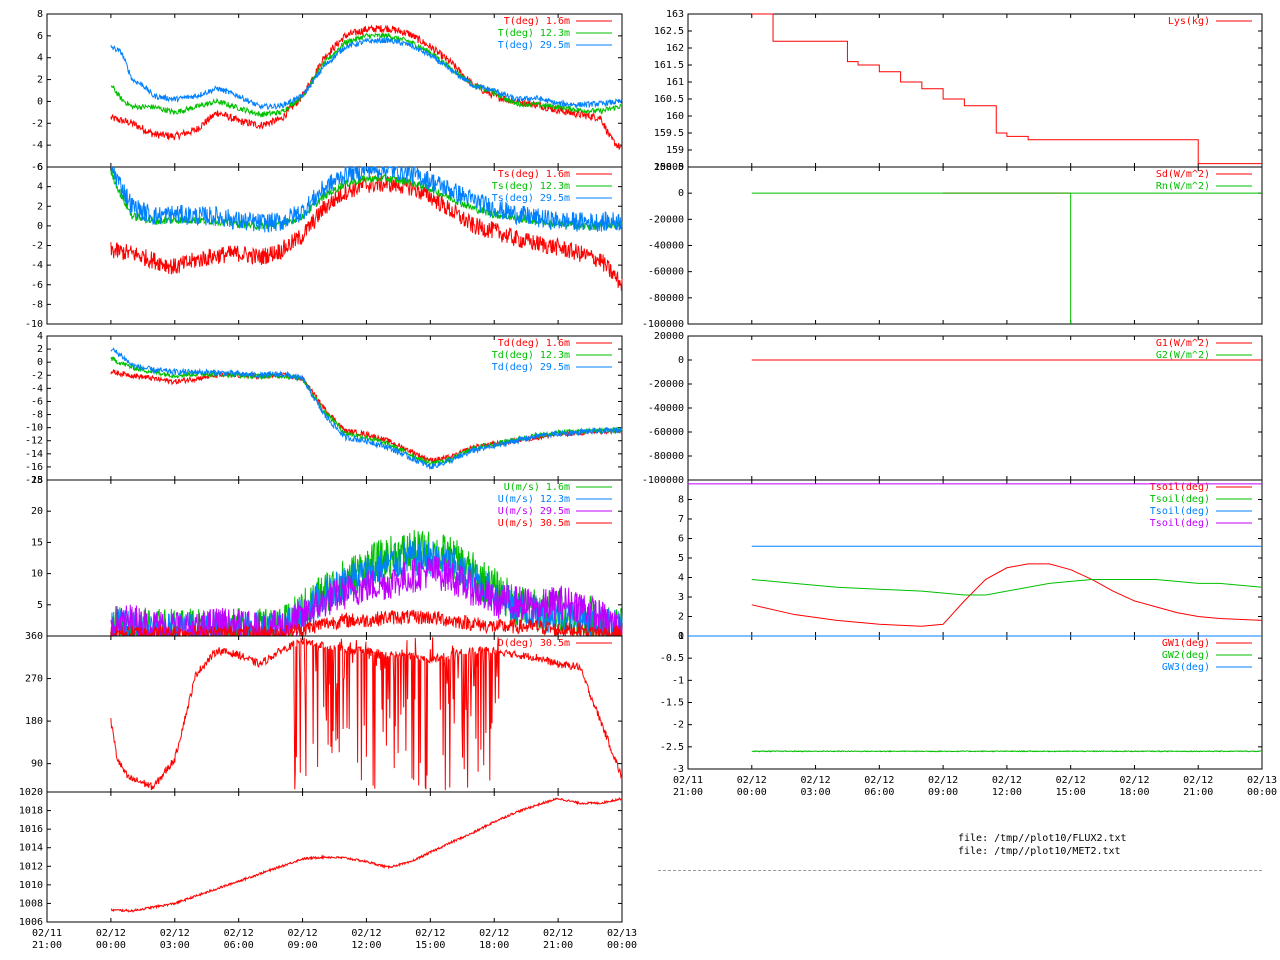 This screenshot has width=1280, height=960. I want to click on y-tick-label: 1, so click(681, 636).